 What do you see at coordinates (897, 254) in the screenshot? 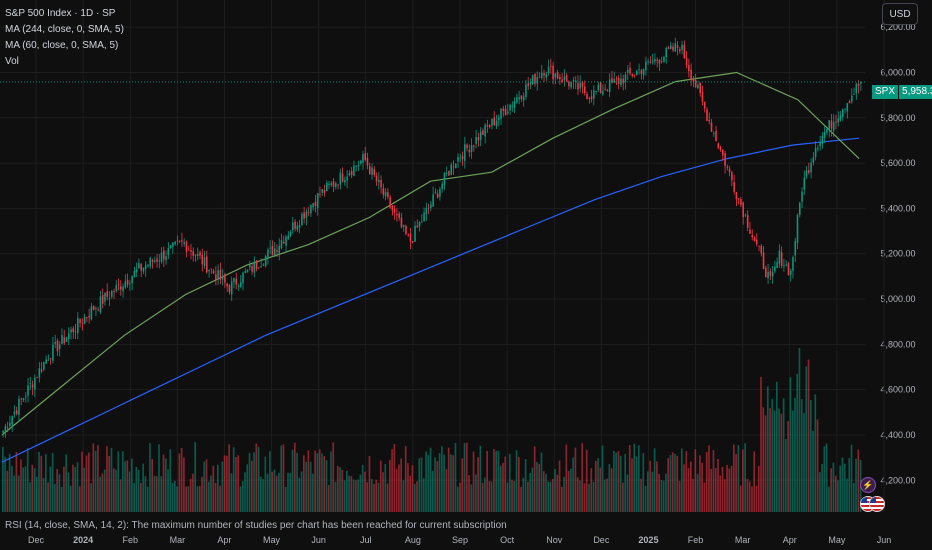
I see `y-tick-label: 5,200.00` at bounding box center [897, 254].